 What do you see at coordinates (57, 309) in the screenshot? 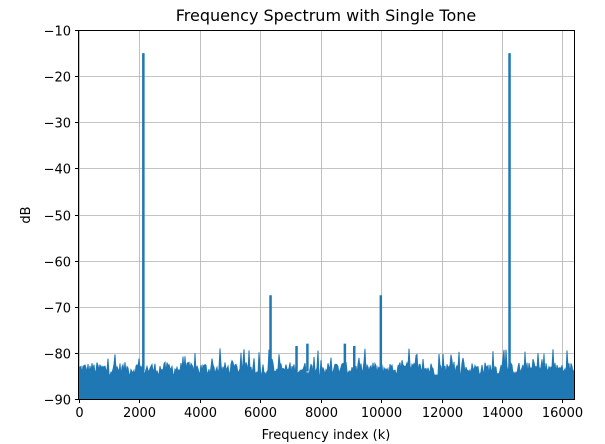
I see `y-tick-label: −70` at bounding box center [57, 309].